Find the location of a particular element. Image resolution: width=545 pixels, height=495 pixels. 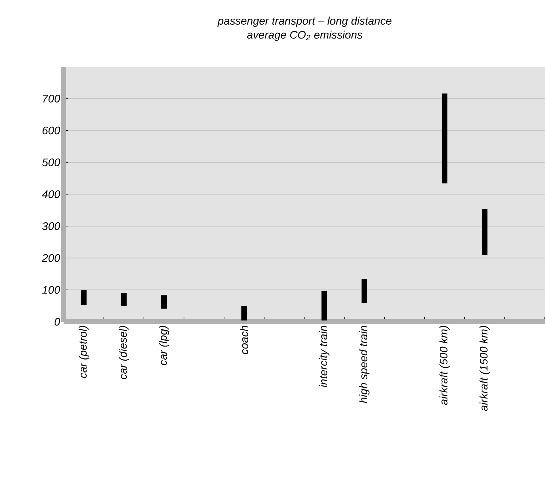

y-tick-label: 500 is located at coordinates (51, 162).